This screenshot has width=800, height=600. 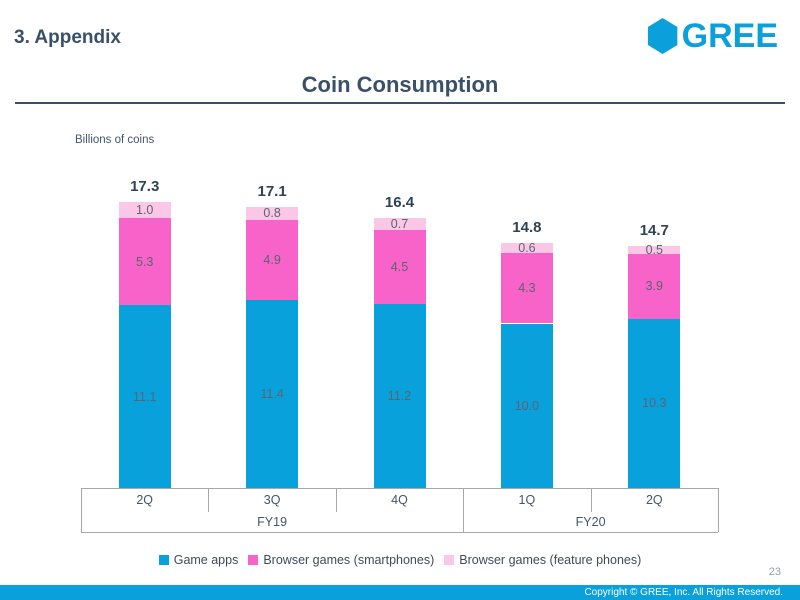 I want to click on segment-value-label: 1.0, so click(x=144, y=209).